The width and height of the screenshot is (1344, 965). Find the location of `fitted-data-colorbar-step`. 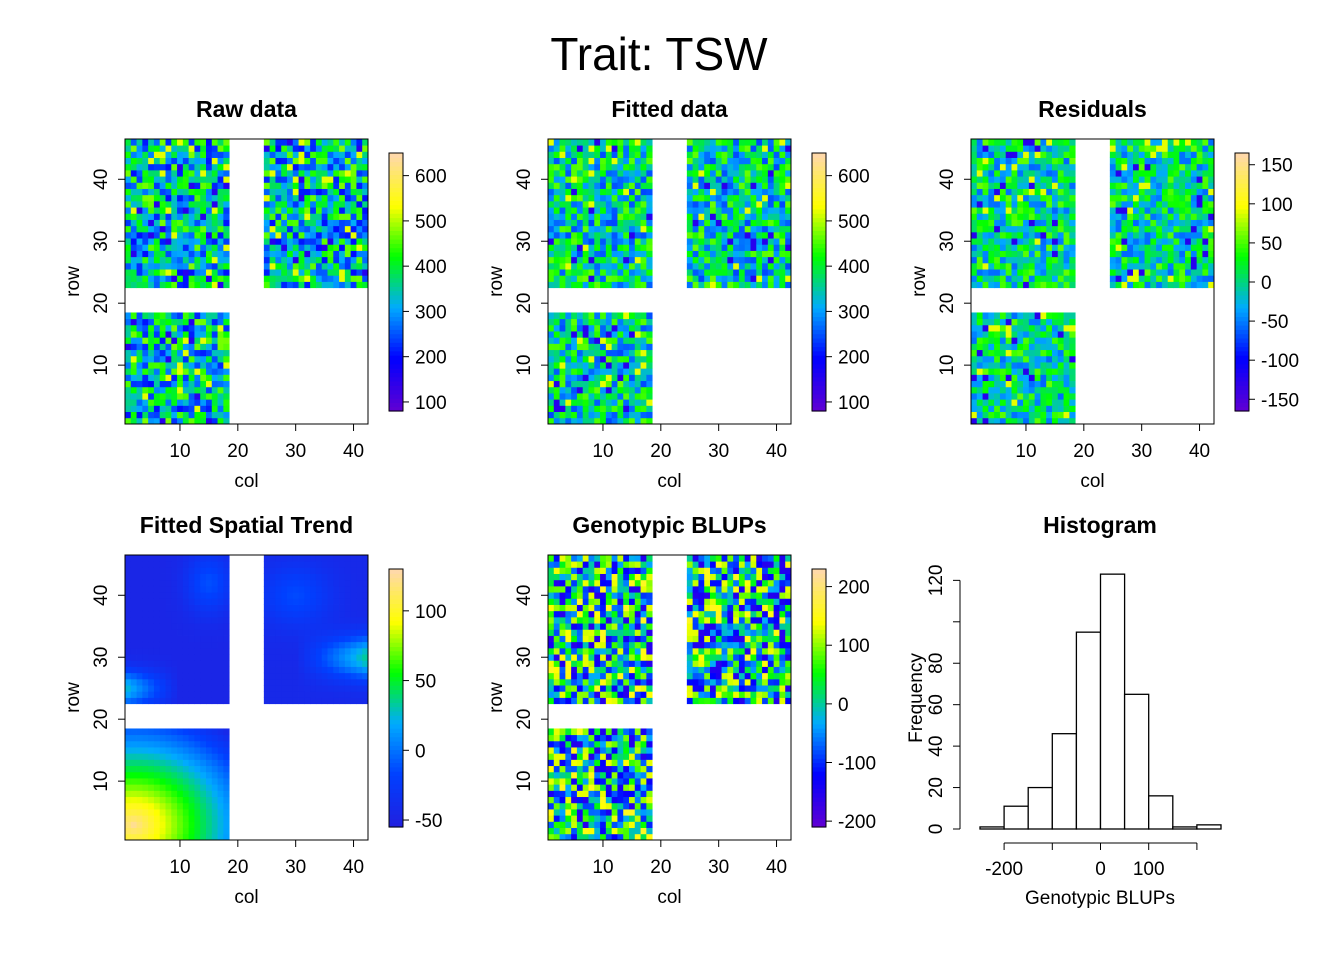

fitted-data-colorbar-step is located at coordinates (819, 177).